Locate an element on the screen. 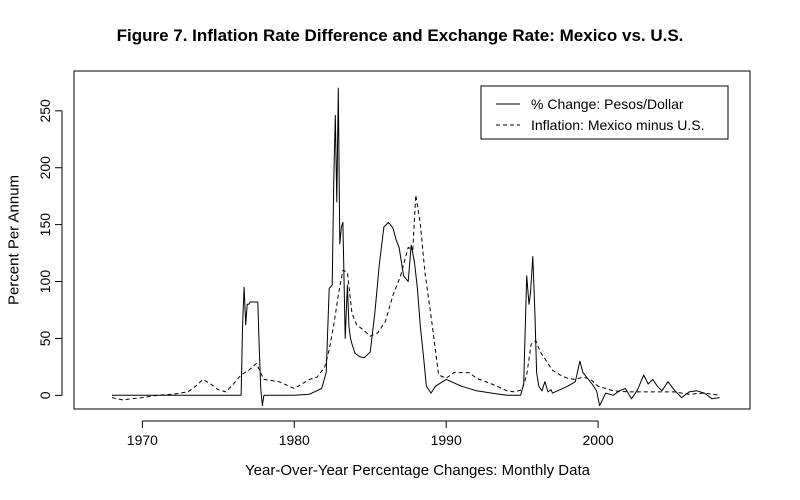 This screenshot has height=500, width=800. x-tick-label: 1970 is located at coordinates (142, 440).